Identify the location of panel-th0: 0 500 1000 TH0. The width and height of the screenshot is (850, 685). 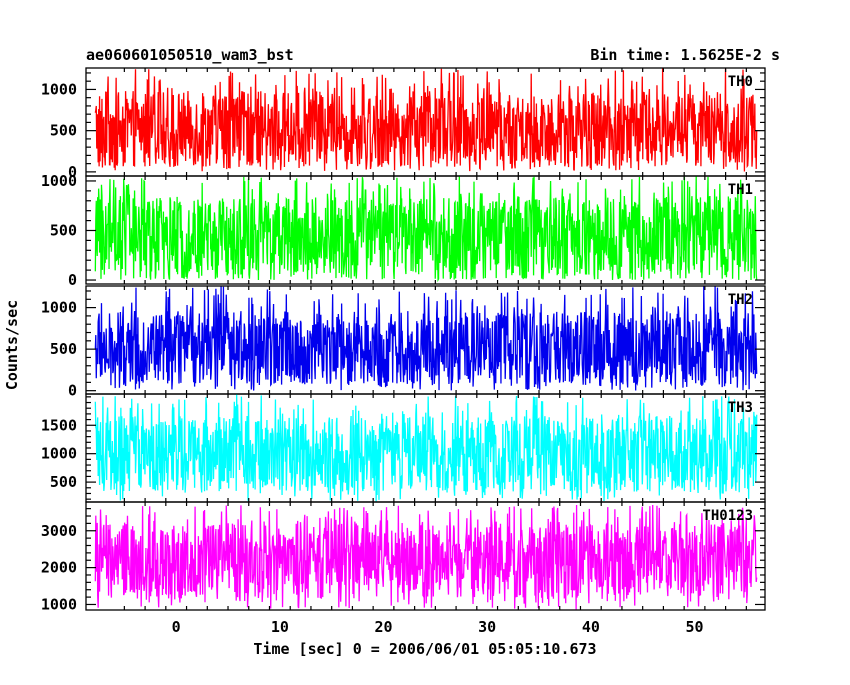
(403, 124).